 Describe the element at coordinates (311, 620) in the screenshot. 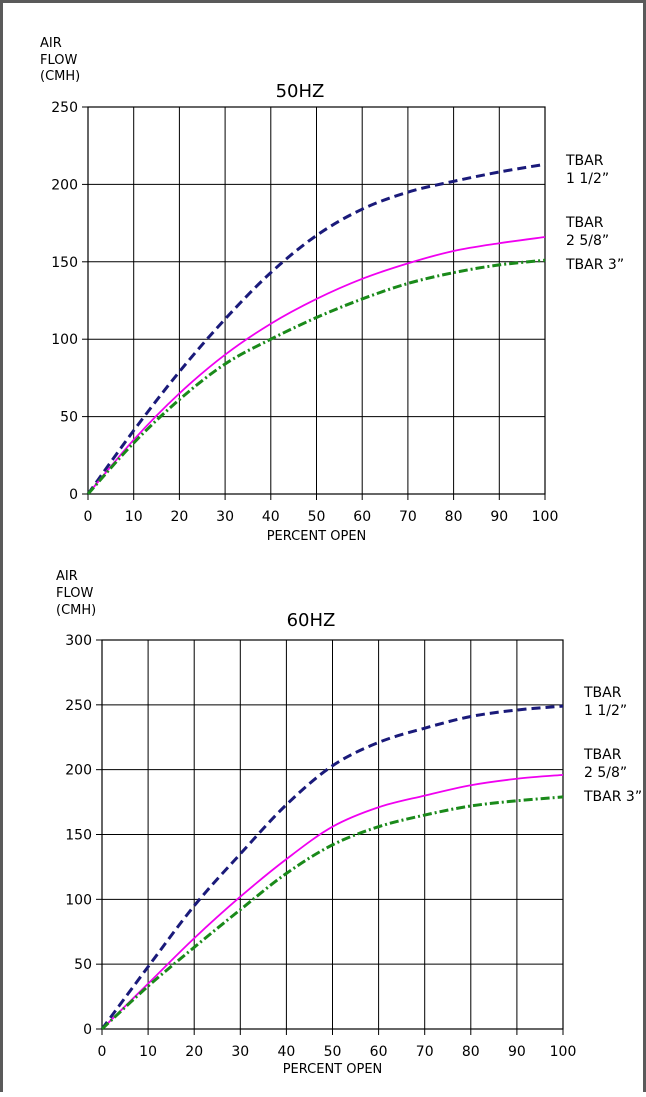

I see `chart-title: 60HZ` at that location.